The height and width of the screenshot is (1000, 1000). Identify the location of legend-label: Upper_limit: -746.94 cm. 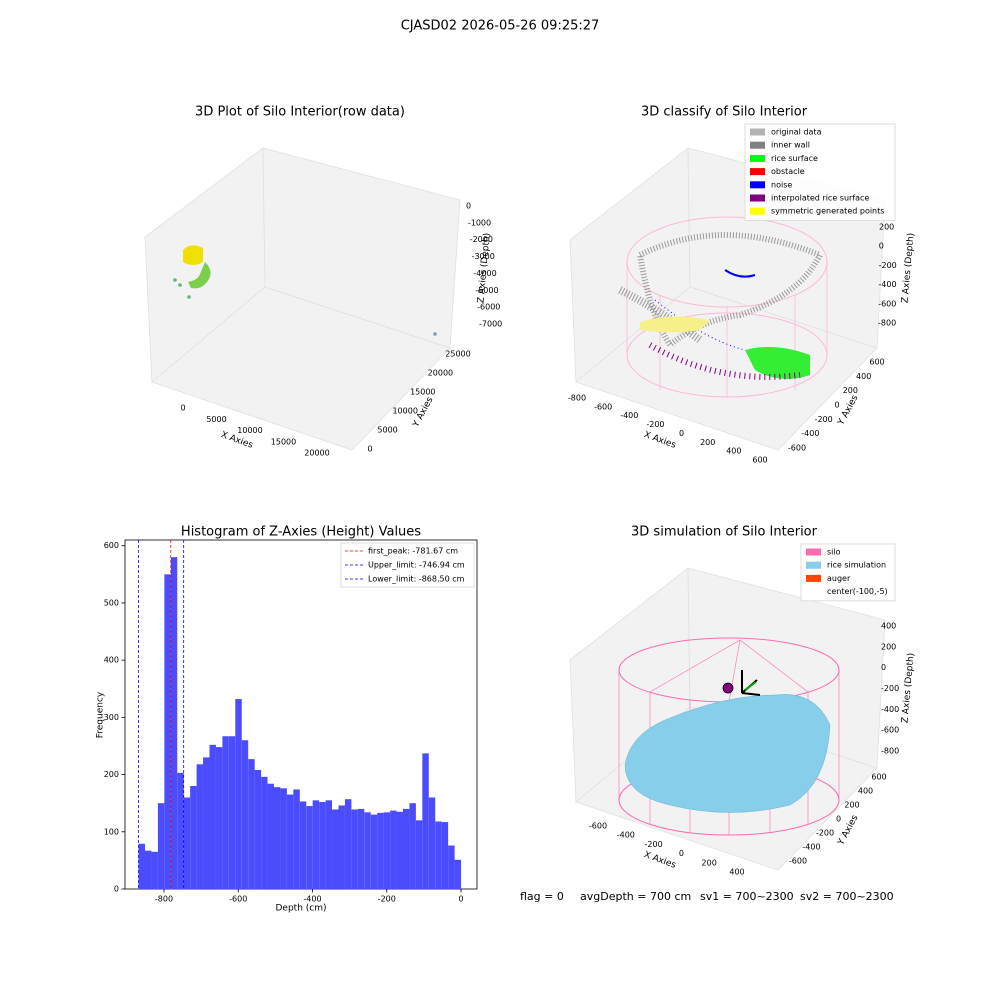
(416, 565).